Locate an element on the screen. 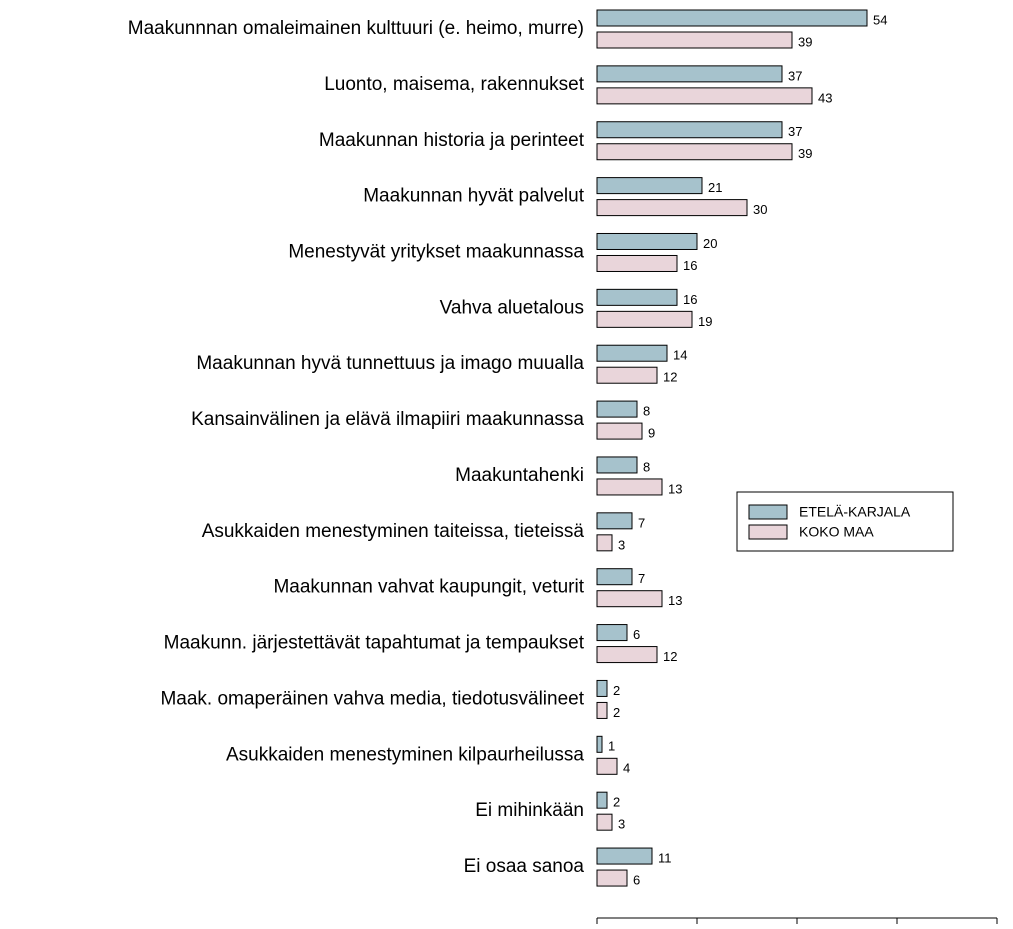 The height and width of the screenshot is (929, 1013). category-label: Menestyvät yritykset maakunnassa is located at coordinates (436, 251).